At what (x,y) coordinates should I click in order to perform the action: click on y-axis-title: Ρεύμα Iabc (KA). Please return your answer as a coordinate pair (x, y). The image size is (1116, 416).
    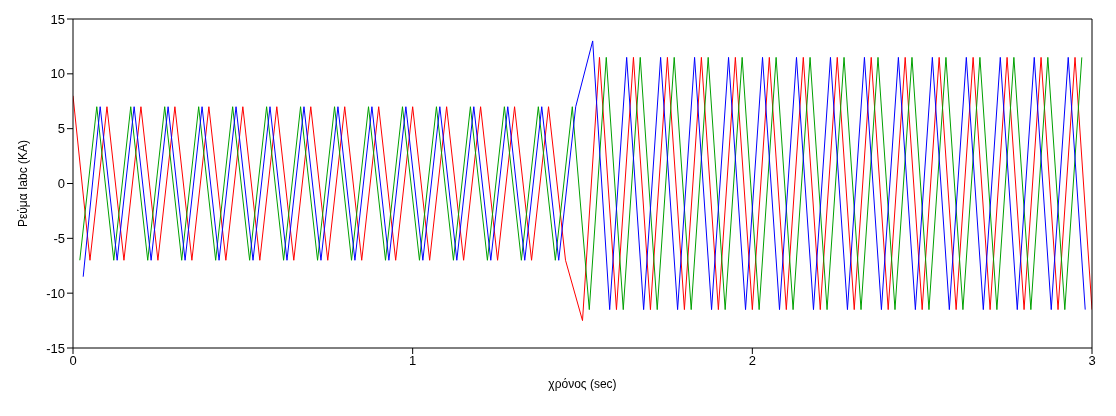
    Looking at the image, I should click on (23, 183).